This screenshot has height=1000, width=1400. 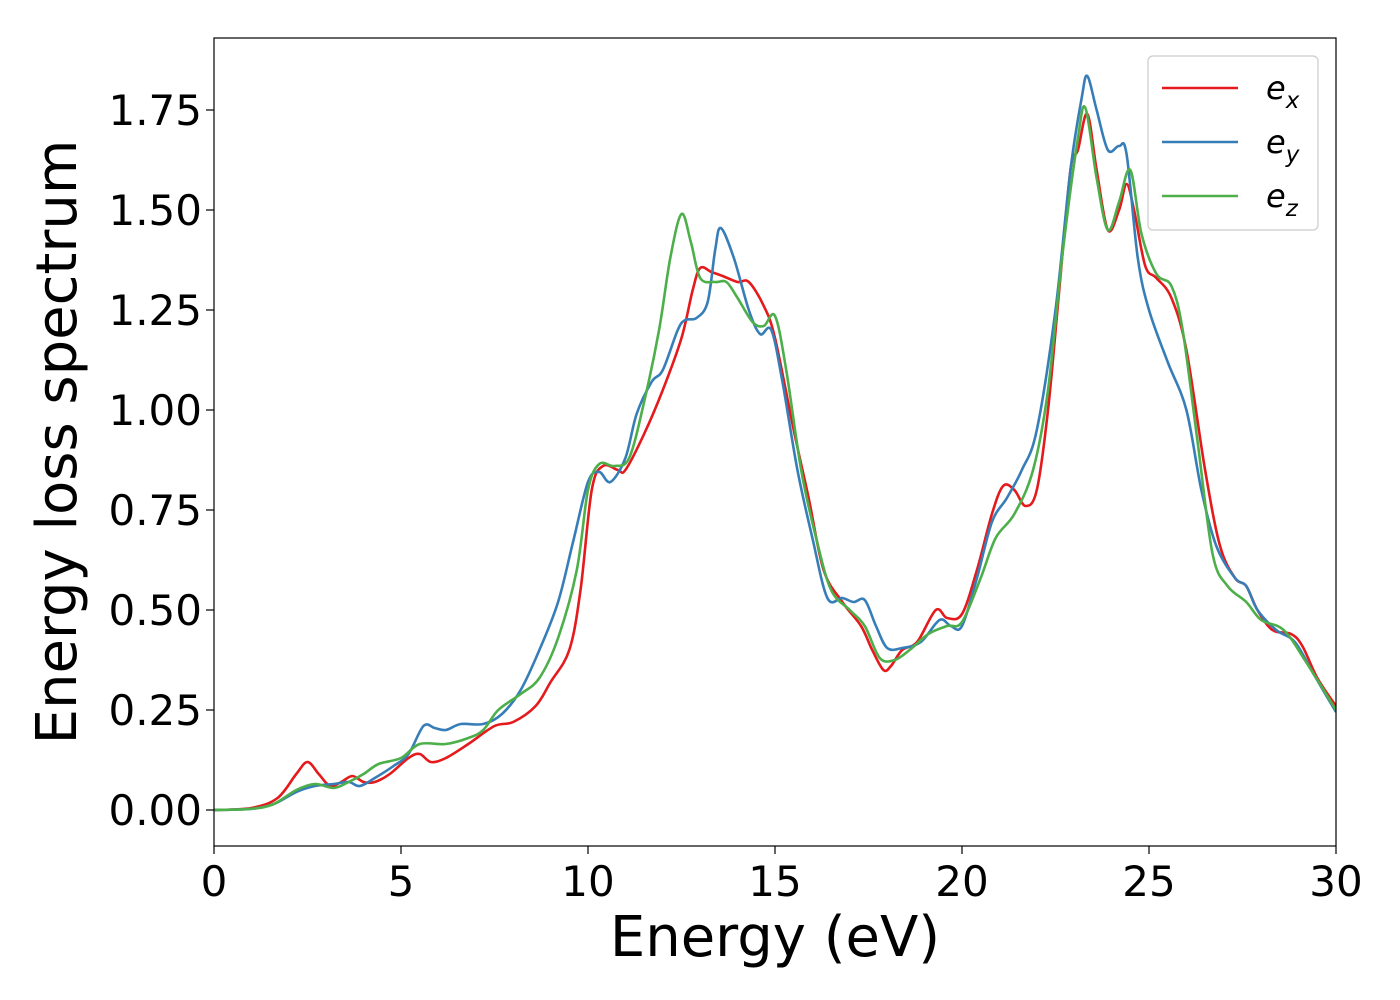 I want to click on y-tick-label: 1.75, so click(x=155, y=110).